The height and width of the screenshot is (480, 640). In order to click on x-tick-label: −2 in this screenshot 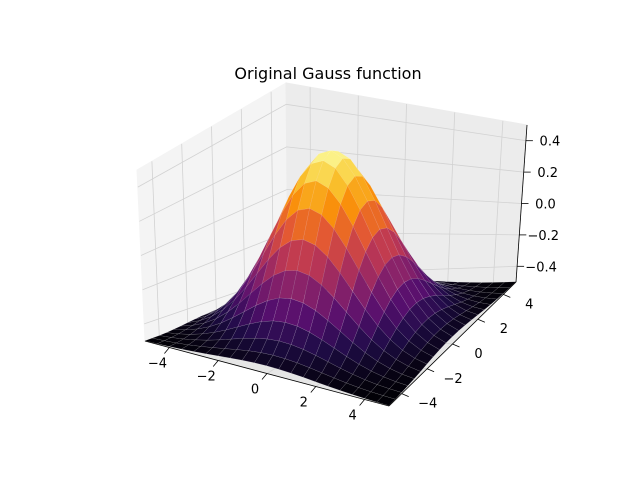, I will do `click(206, 377)`.